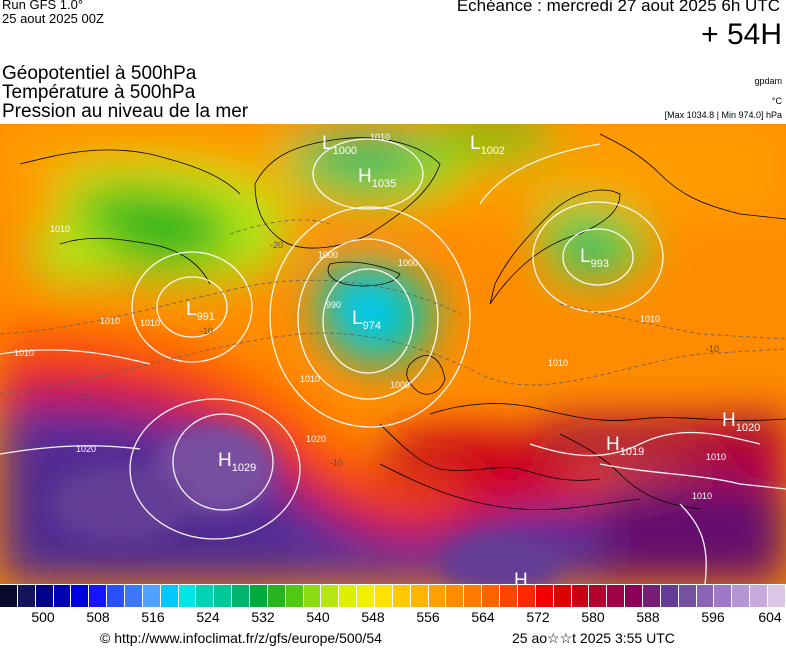 The width and height of the screenshot is (786, 648). Describe the element at coordinates (153, 617) in the screenshot. I see `colorbar-tick-label: 516` at that location.